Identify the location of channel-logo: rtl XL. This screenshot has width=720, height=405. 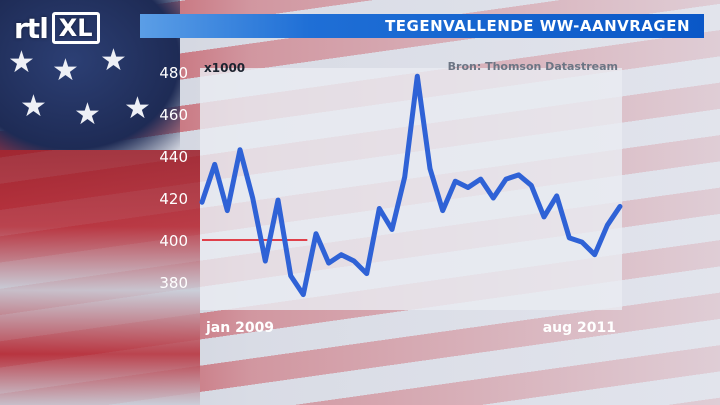
(73, 28).